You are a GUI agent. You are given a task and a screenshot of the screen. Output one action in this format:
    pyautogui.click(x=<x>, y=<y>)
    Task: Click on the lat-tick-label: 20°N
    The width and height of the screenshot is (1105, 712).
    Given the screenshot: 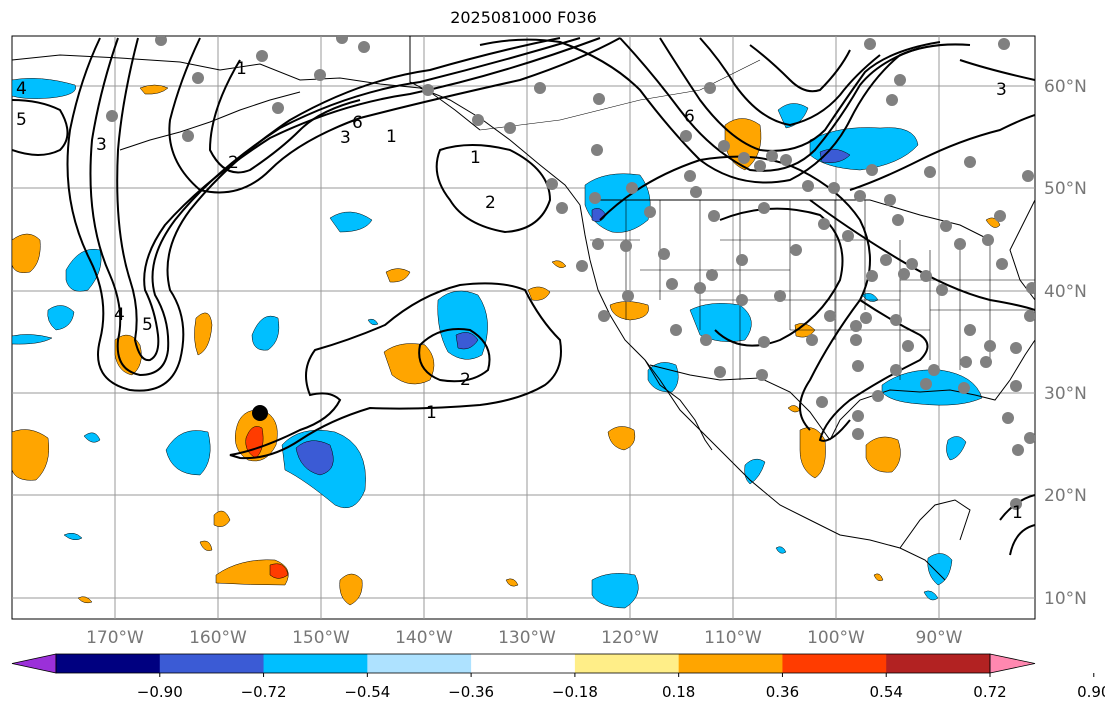 What is the action you would take?
    pyautogui.click(x=1065, y=496)
    